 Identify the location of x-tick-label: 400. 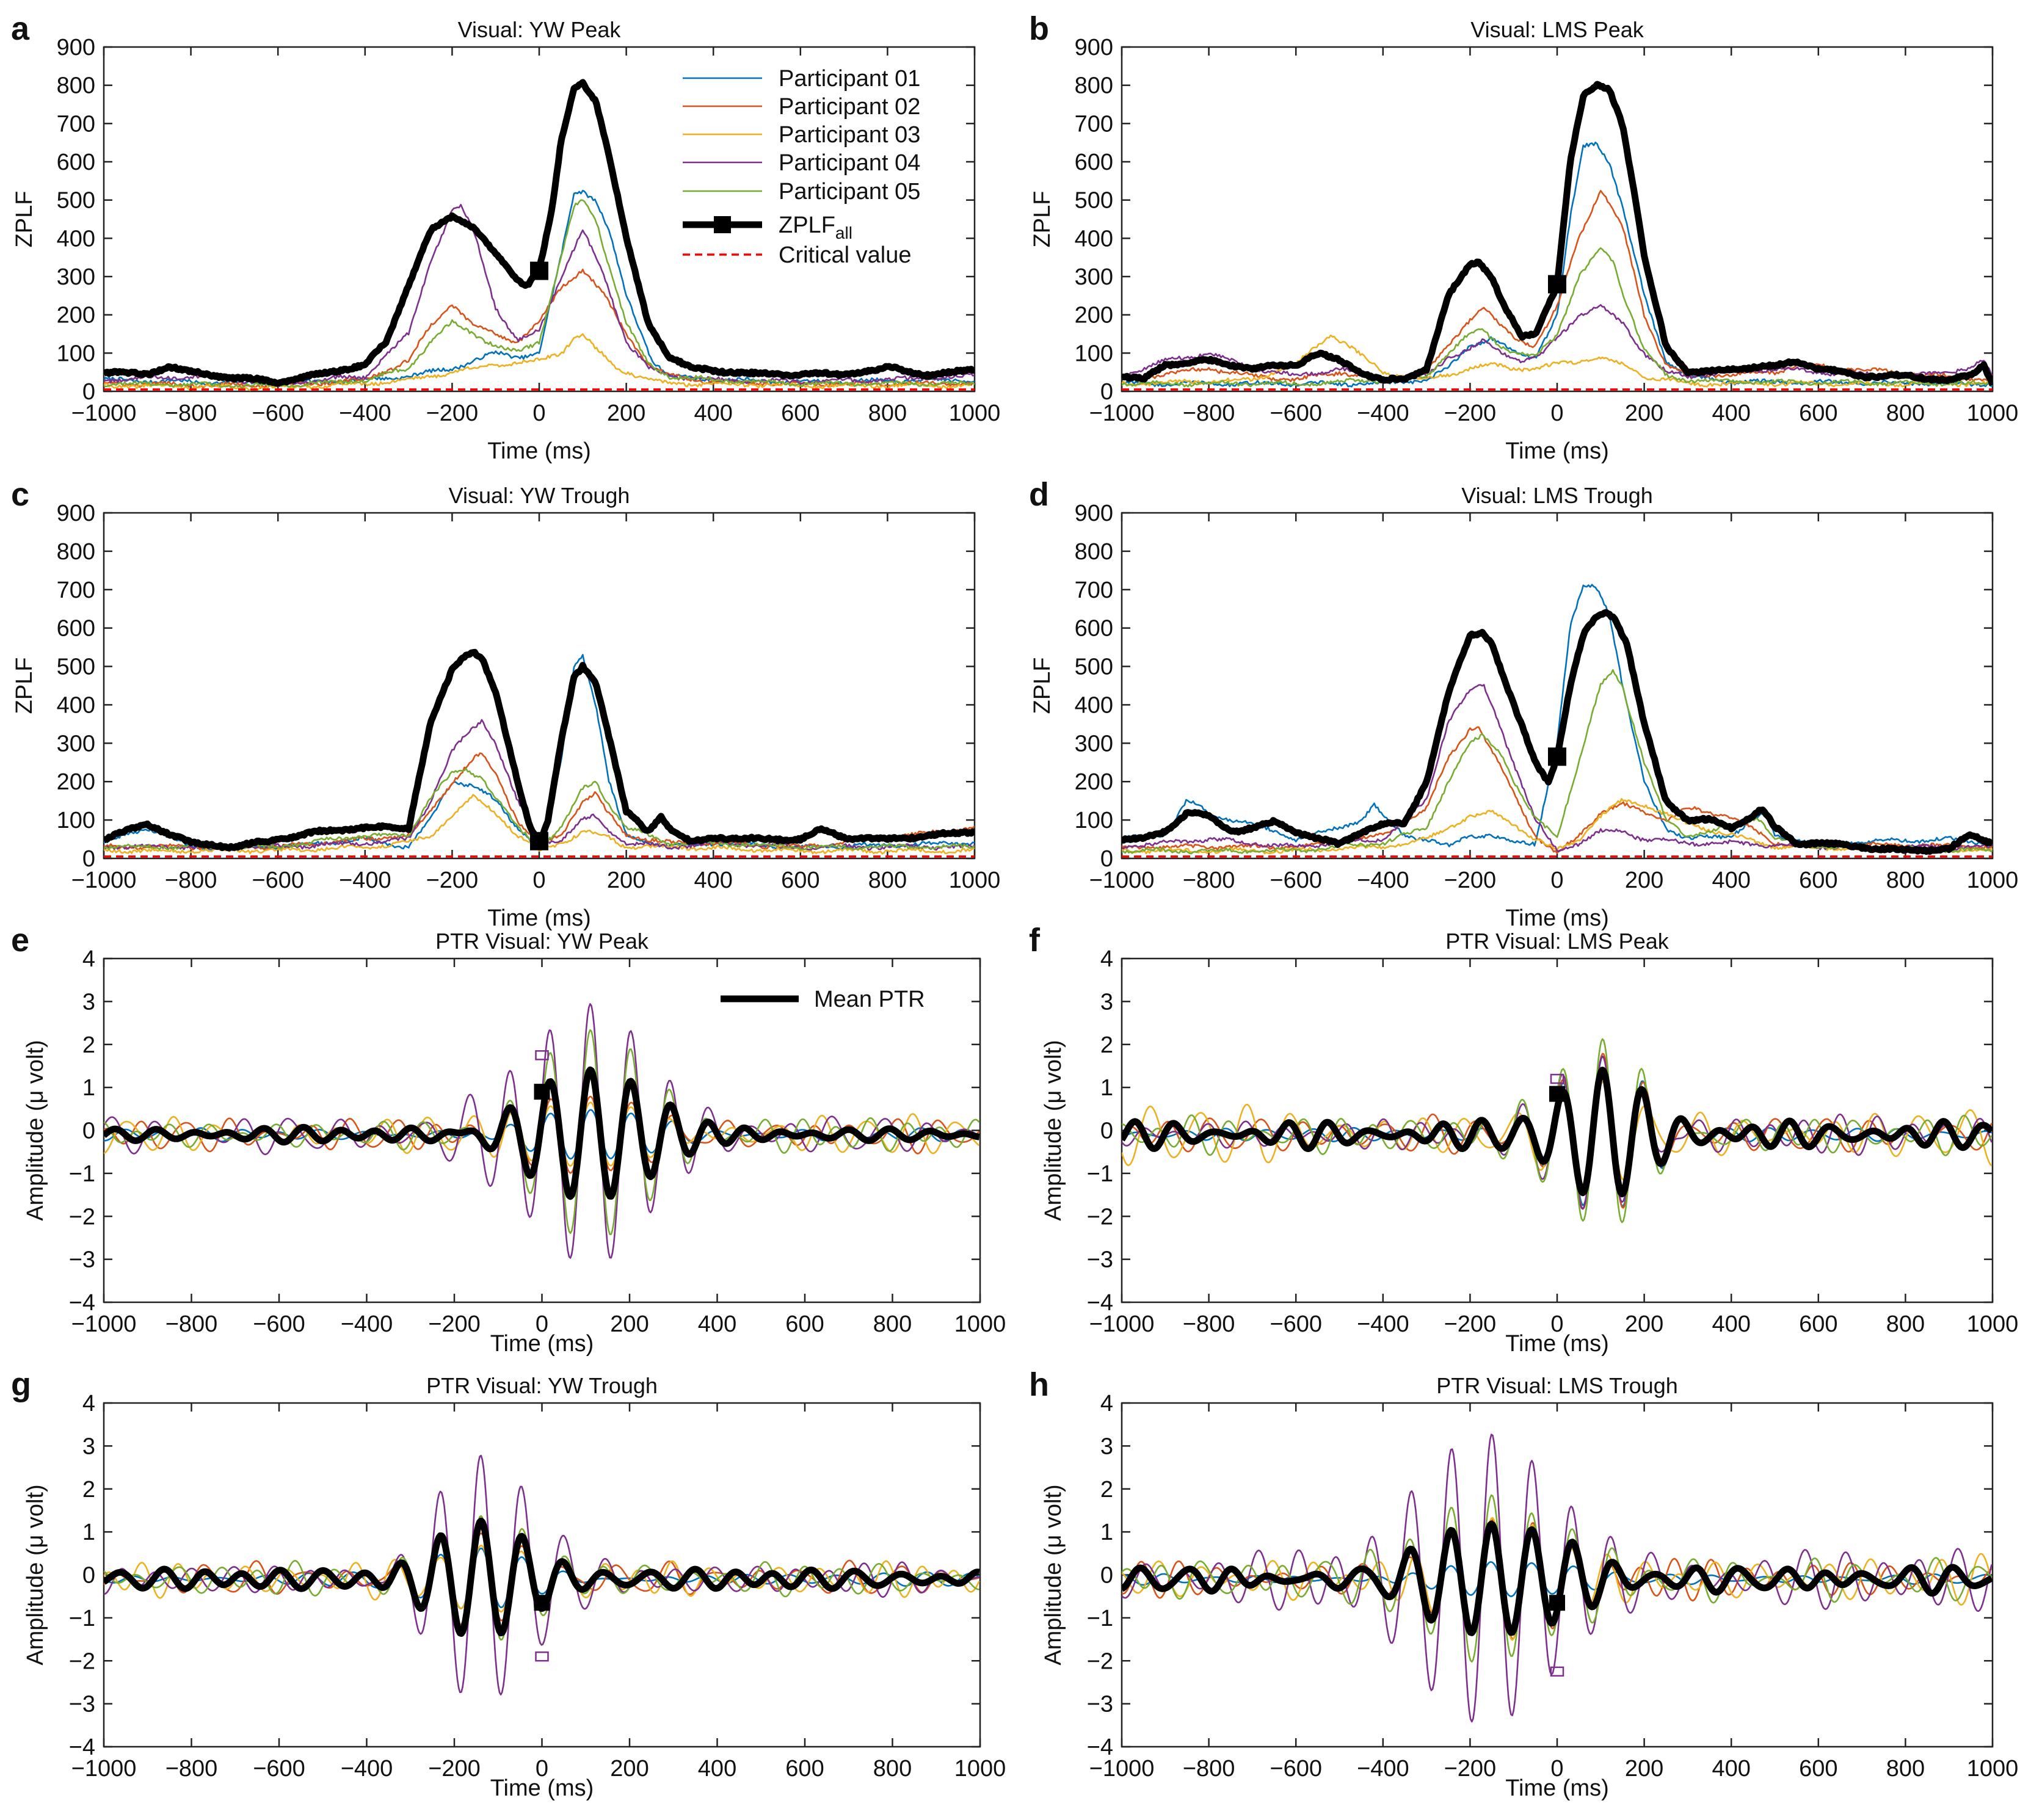
(717, 1324).